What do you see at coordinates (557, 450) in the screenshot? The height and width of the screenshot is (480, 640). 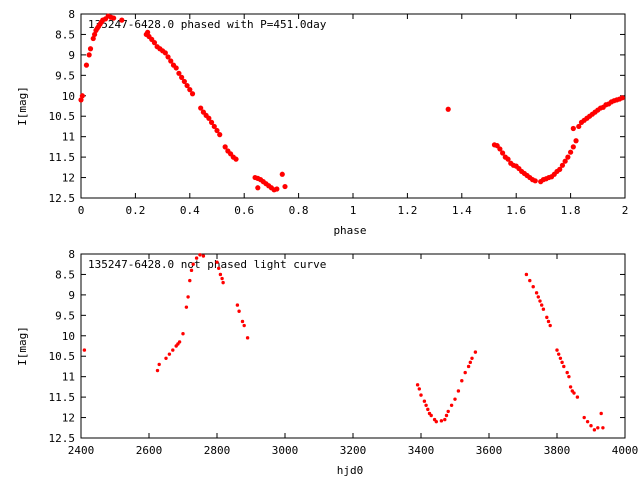 I see `x-tick-label: 3800` at bounding box center [557, 450].